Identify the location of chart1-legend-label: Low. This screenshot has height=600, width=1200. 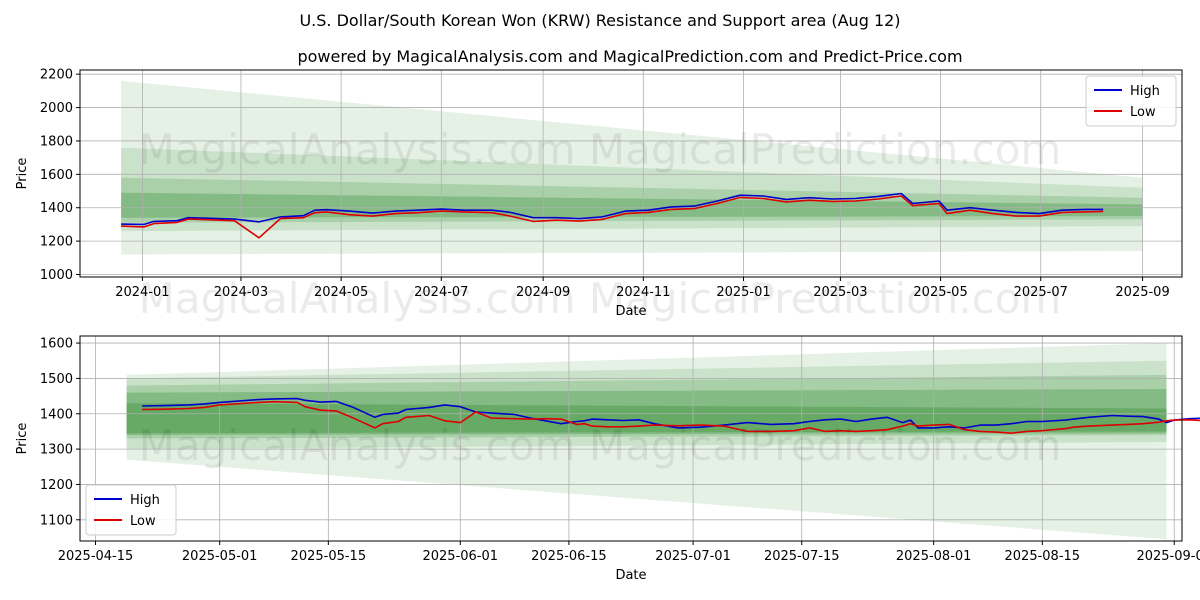
(143, 521).